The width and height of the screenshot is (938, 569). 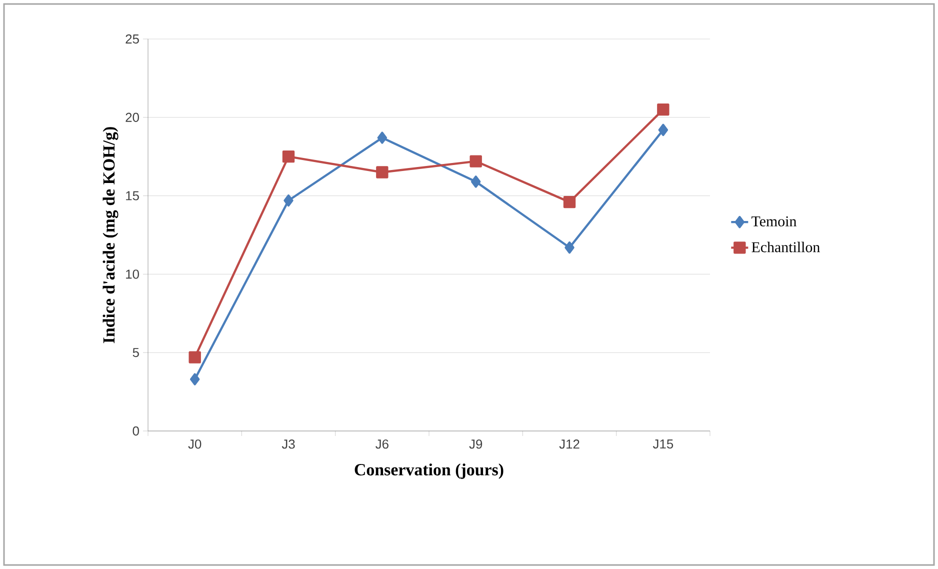 I want to click on x-tick-label: J3, so click(x=288, y=444).